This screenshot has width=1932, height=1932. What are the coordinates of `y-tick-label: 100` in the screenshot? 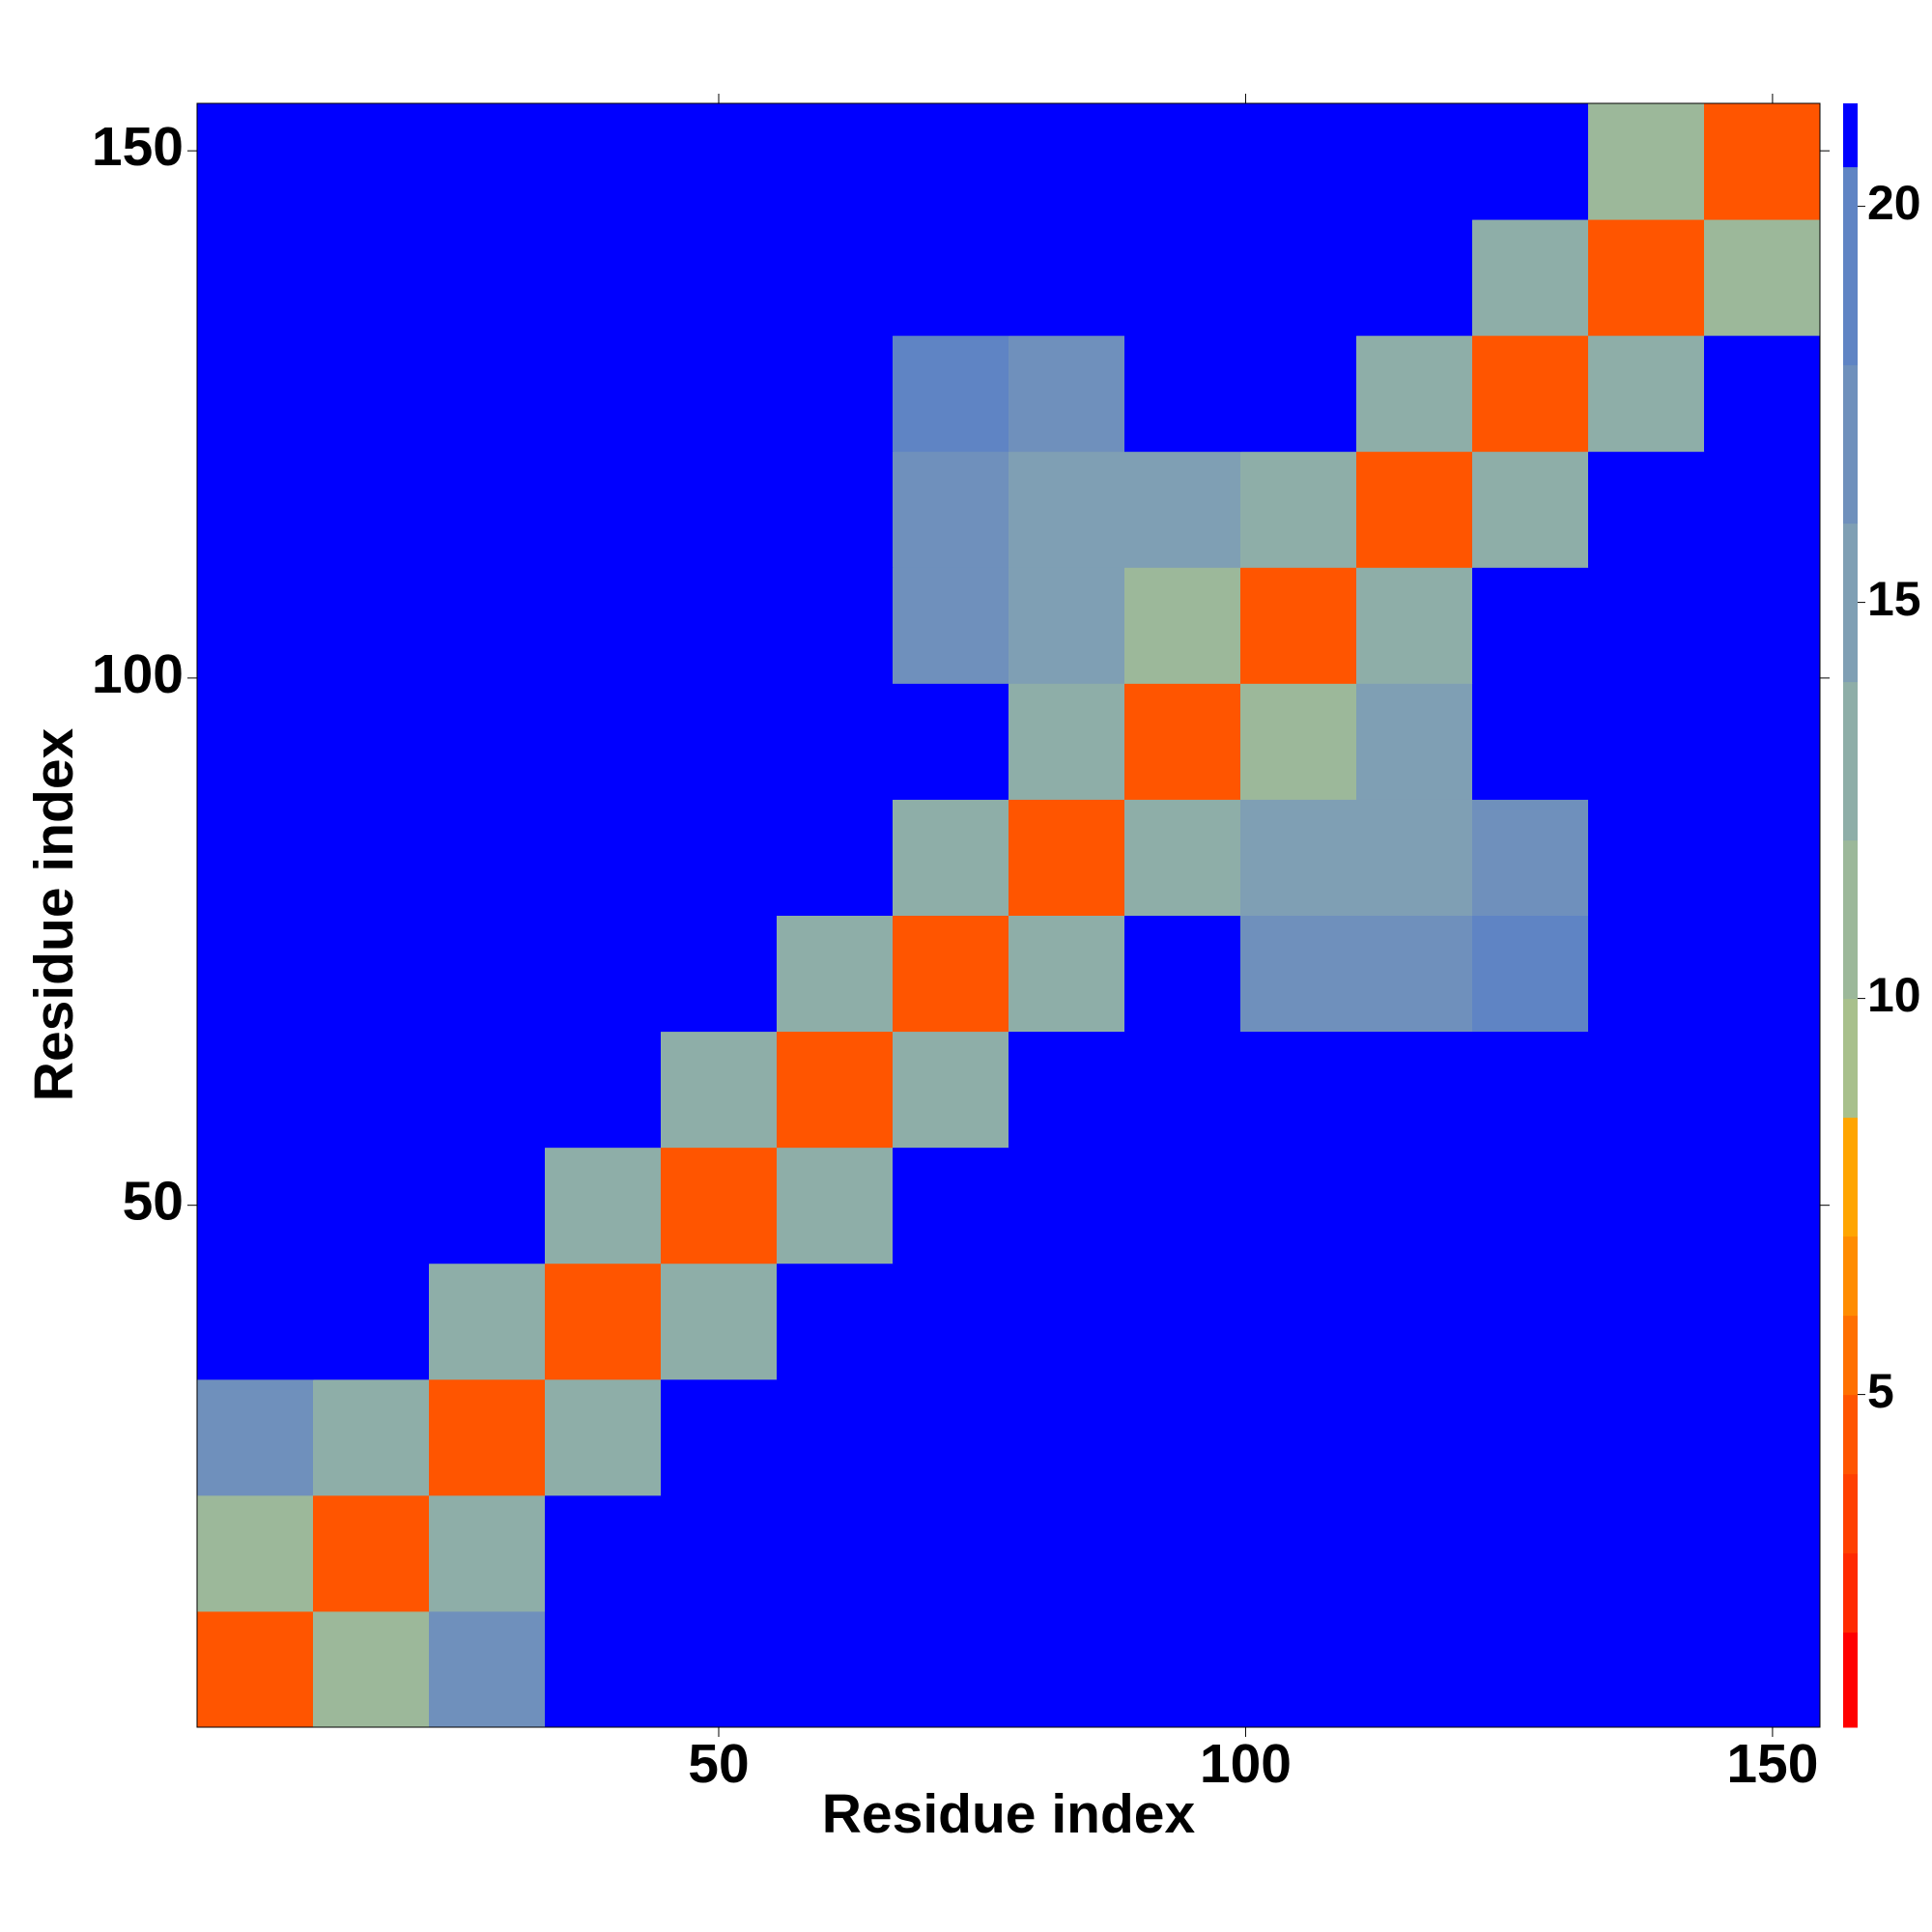 It's located at (138, 674).